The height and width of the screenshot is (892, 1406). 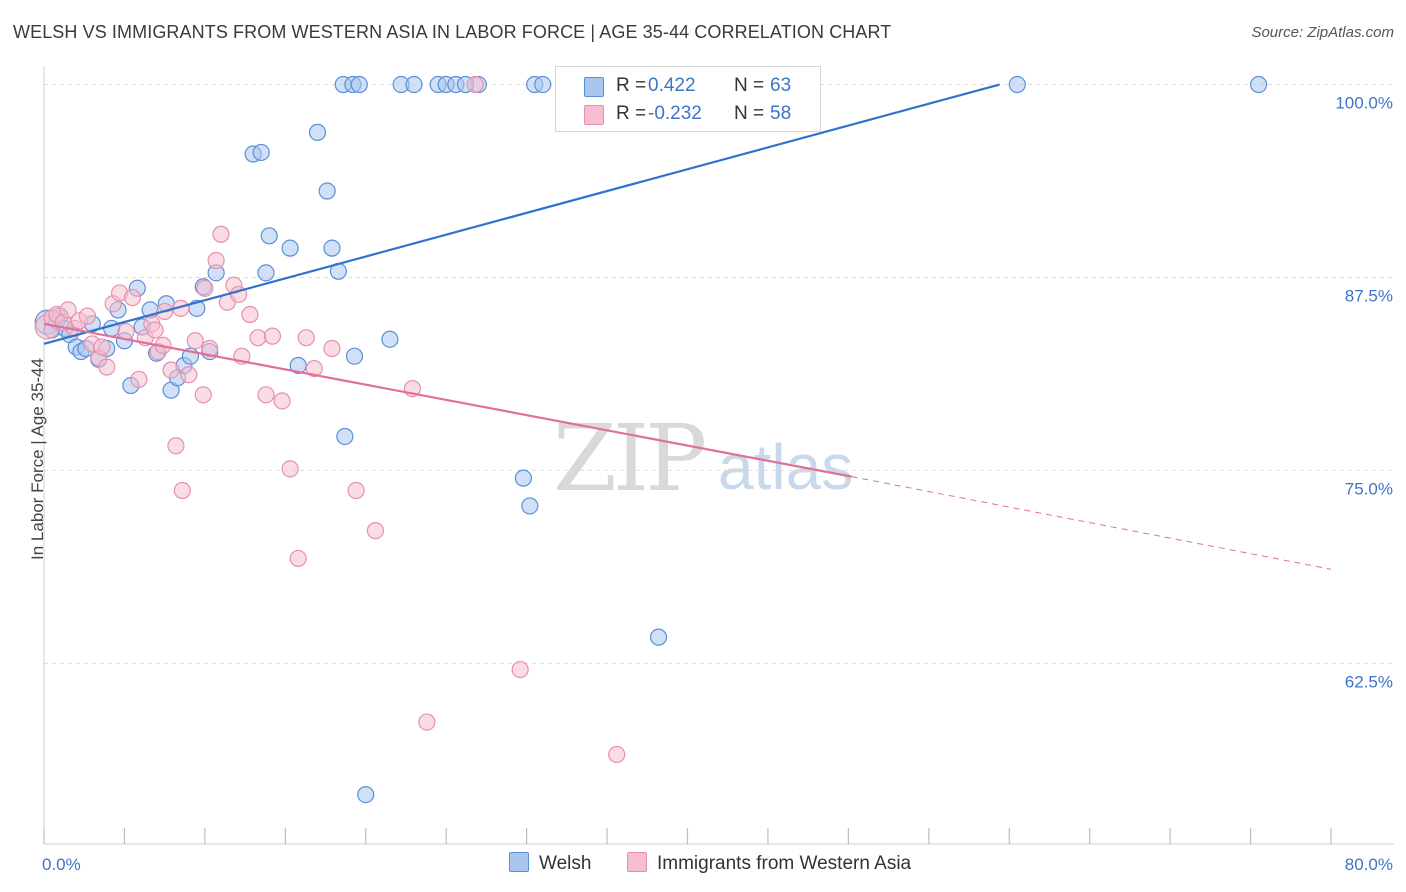 I want to click on bottom-legend-swatch-welsh, so click(x=519, y=862).